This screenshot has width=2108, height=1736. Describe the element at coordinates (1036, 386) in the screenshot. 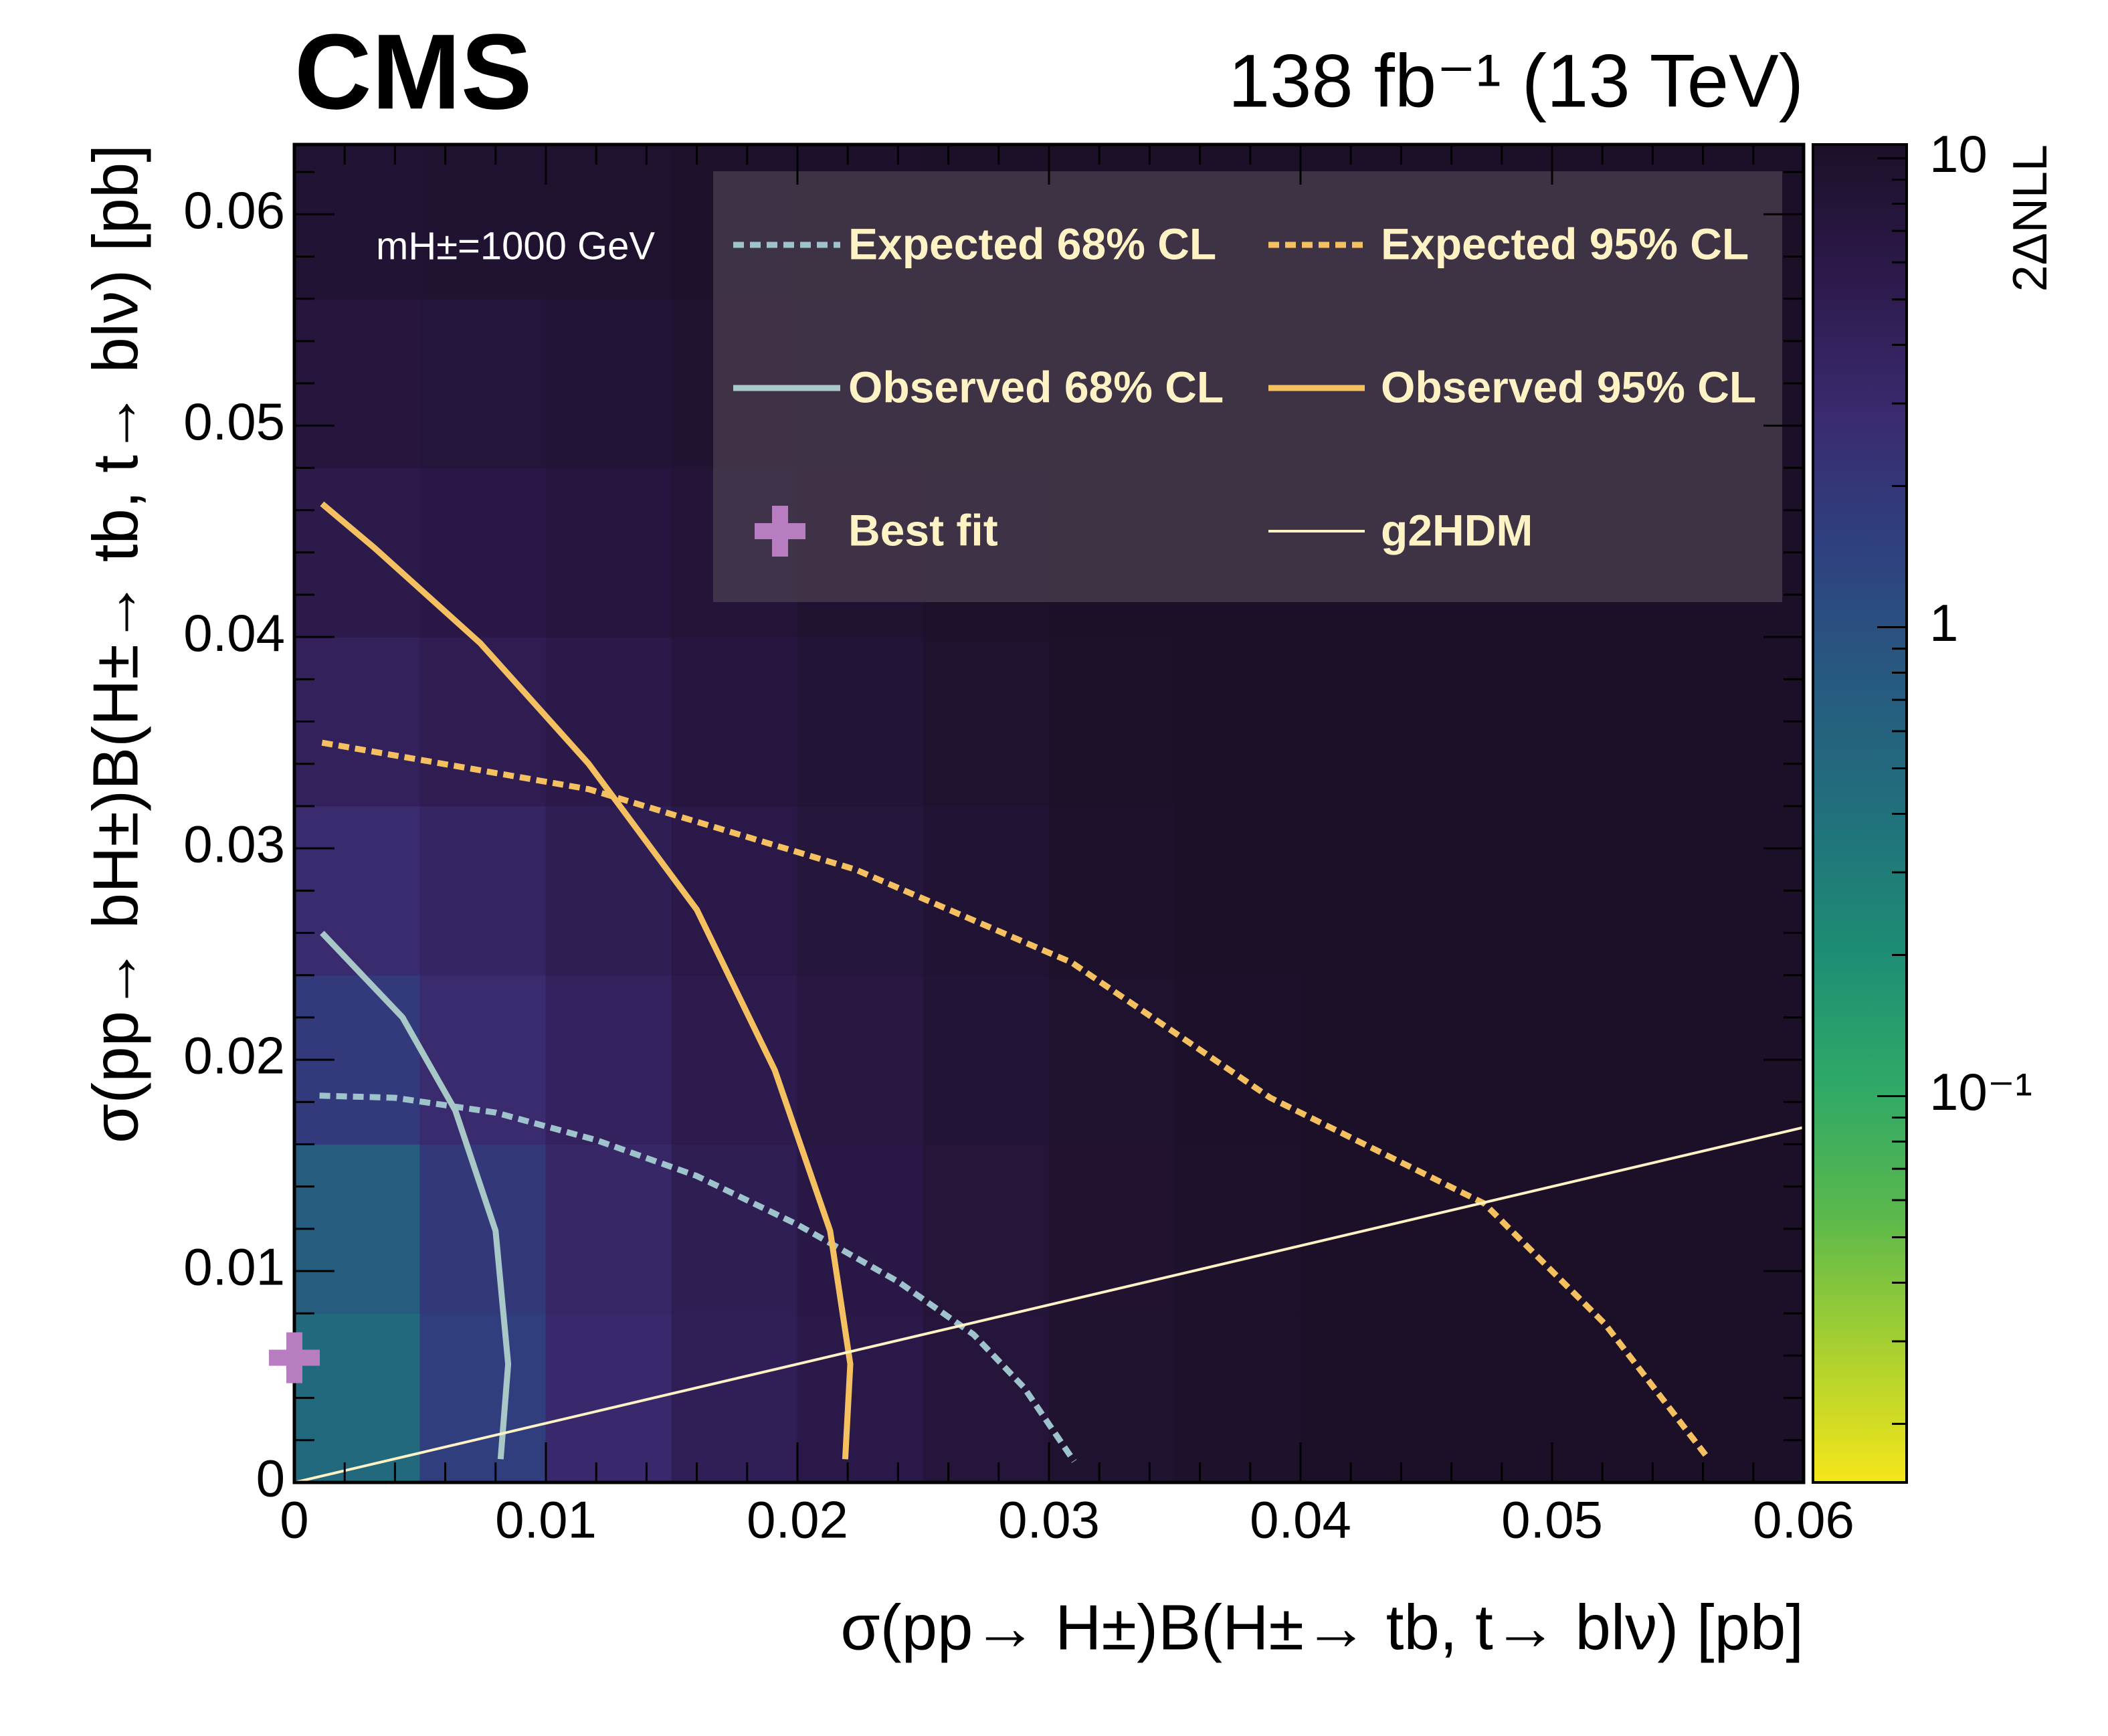

I see `legend-label: Observed 68% CL` at that location.